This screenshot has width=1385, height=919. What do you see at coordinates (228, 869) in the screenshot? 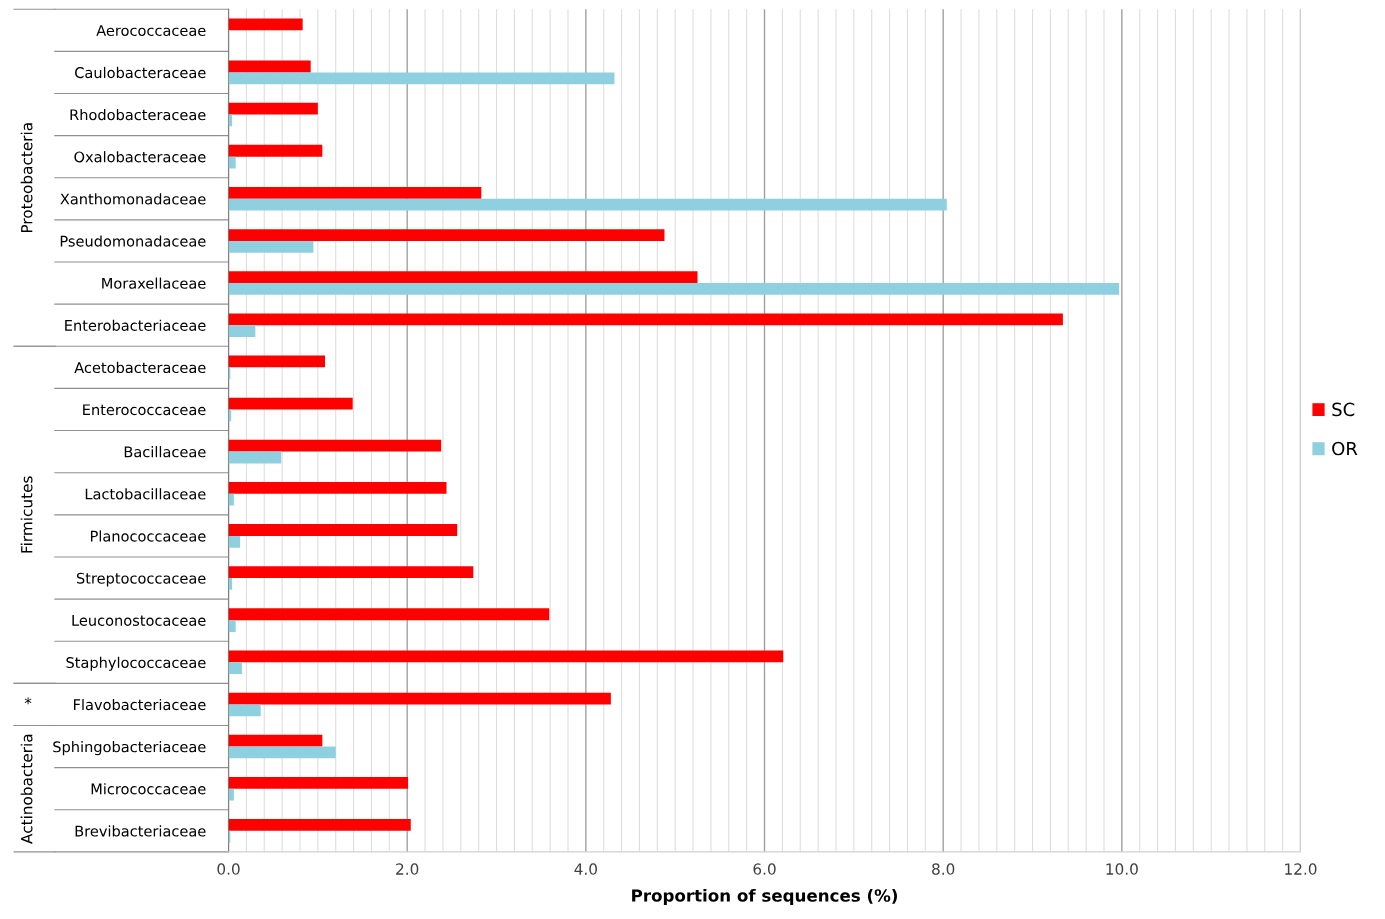
I see `x-tick-label: 0.0` at bounding box center [228, 869].